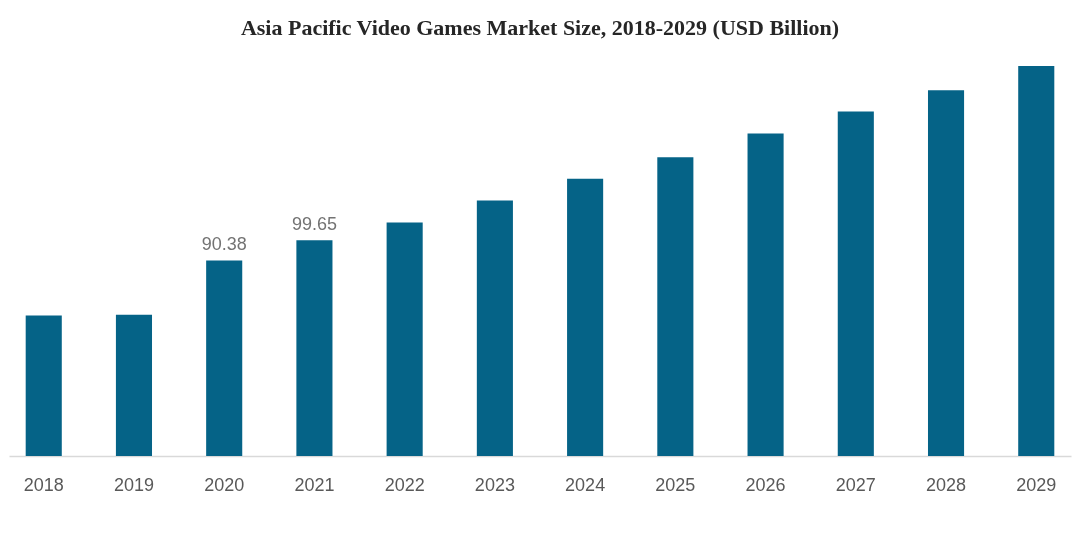 This screenshot has width=1081, height=536. Describe the element at coordinates (314, 484) in the screenshot. I see `x-tick-label: 2021` at that location.